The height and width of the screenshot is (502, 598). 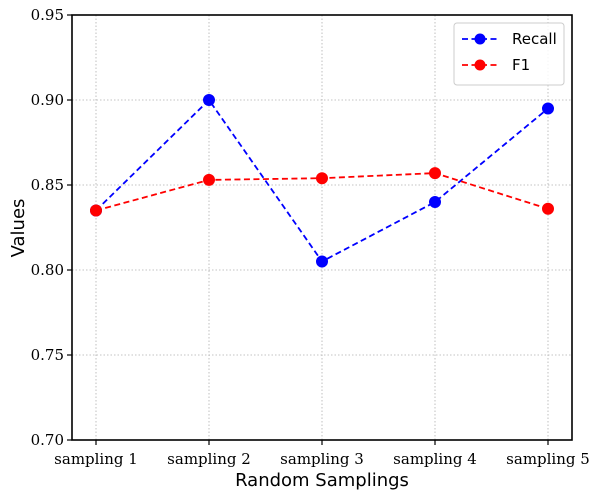 What do you see at coordinates (521, 65) in the screenshot?
I see `legend-label-f1: F1` at bounding box center [521, 65].